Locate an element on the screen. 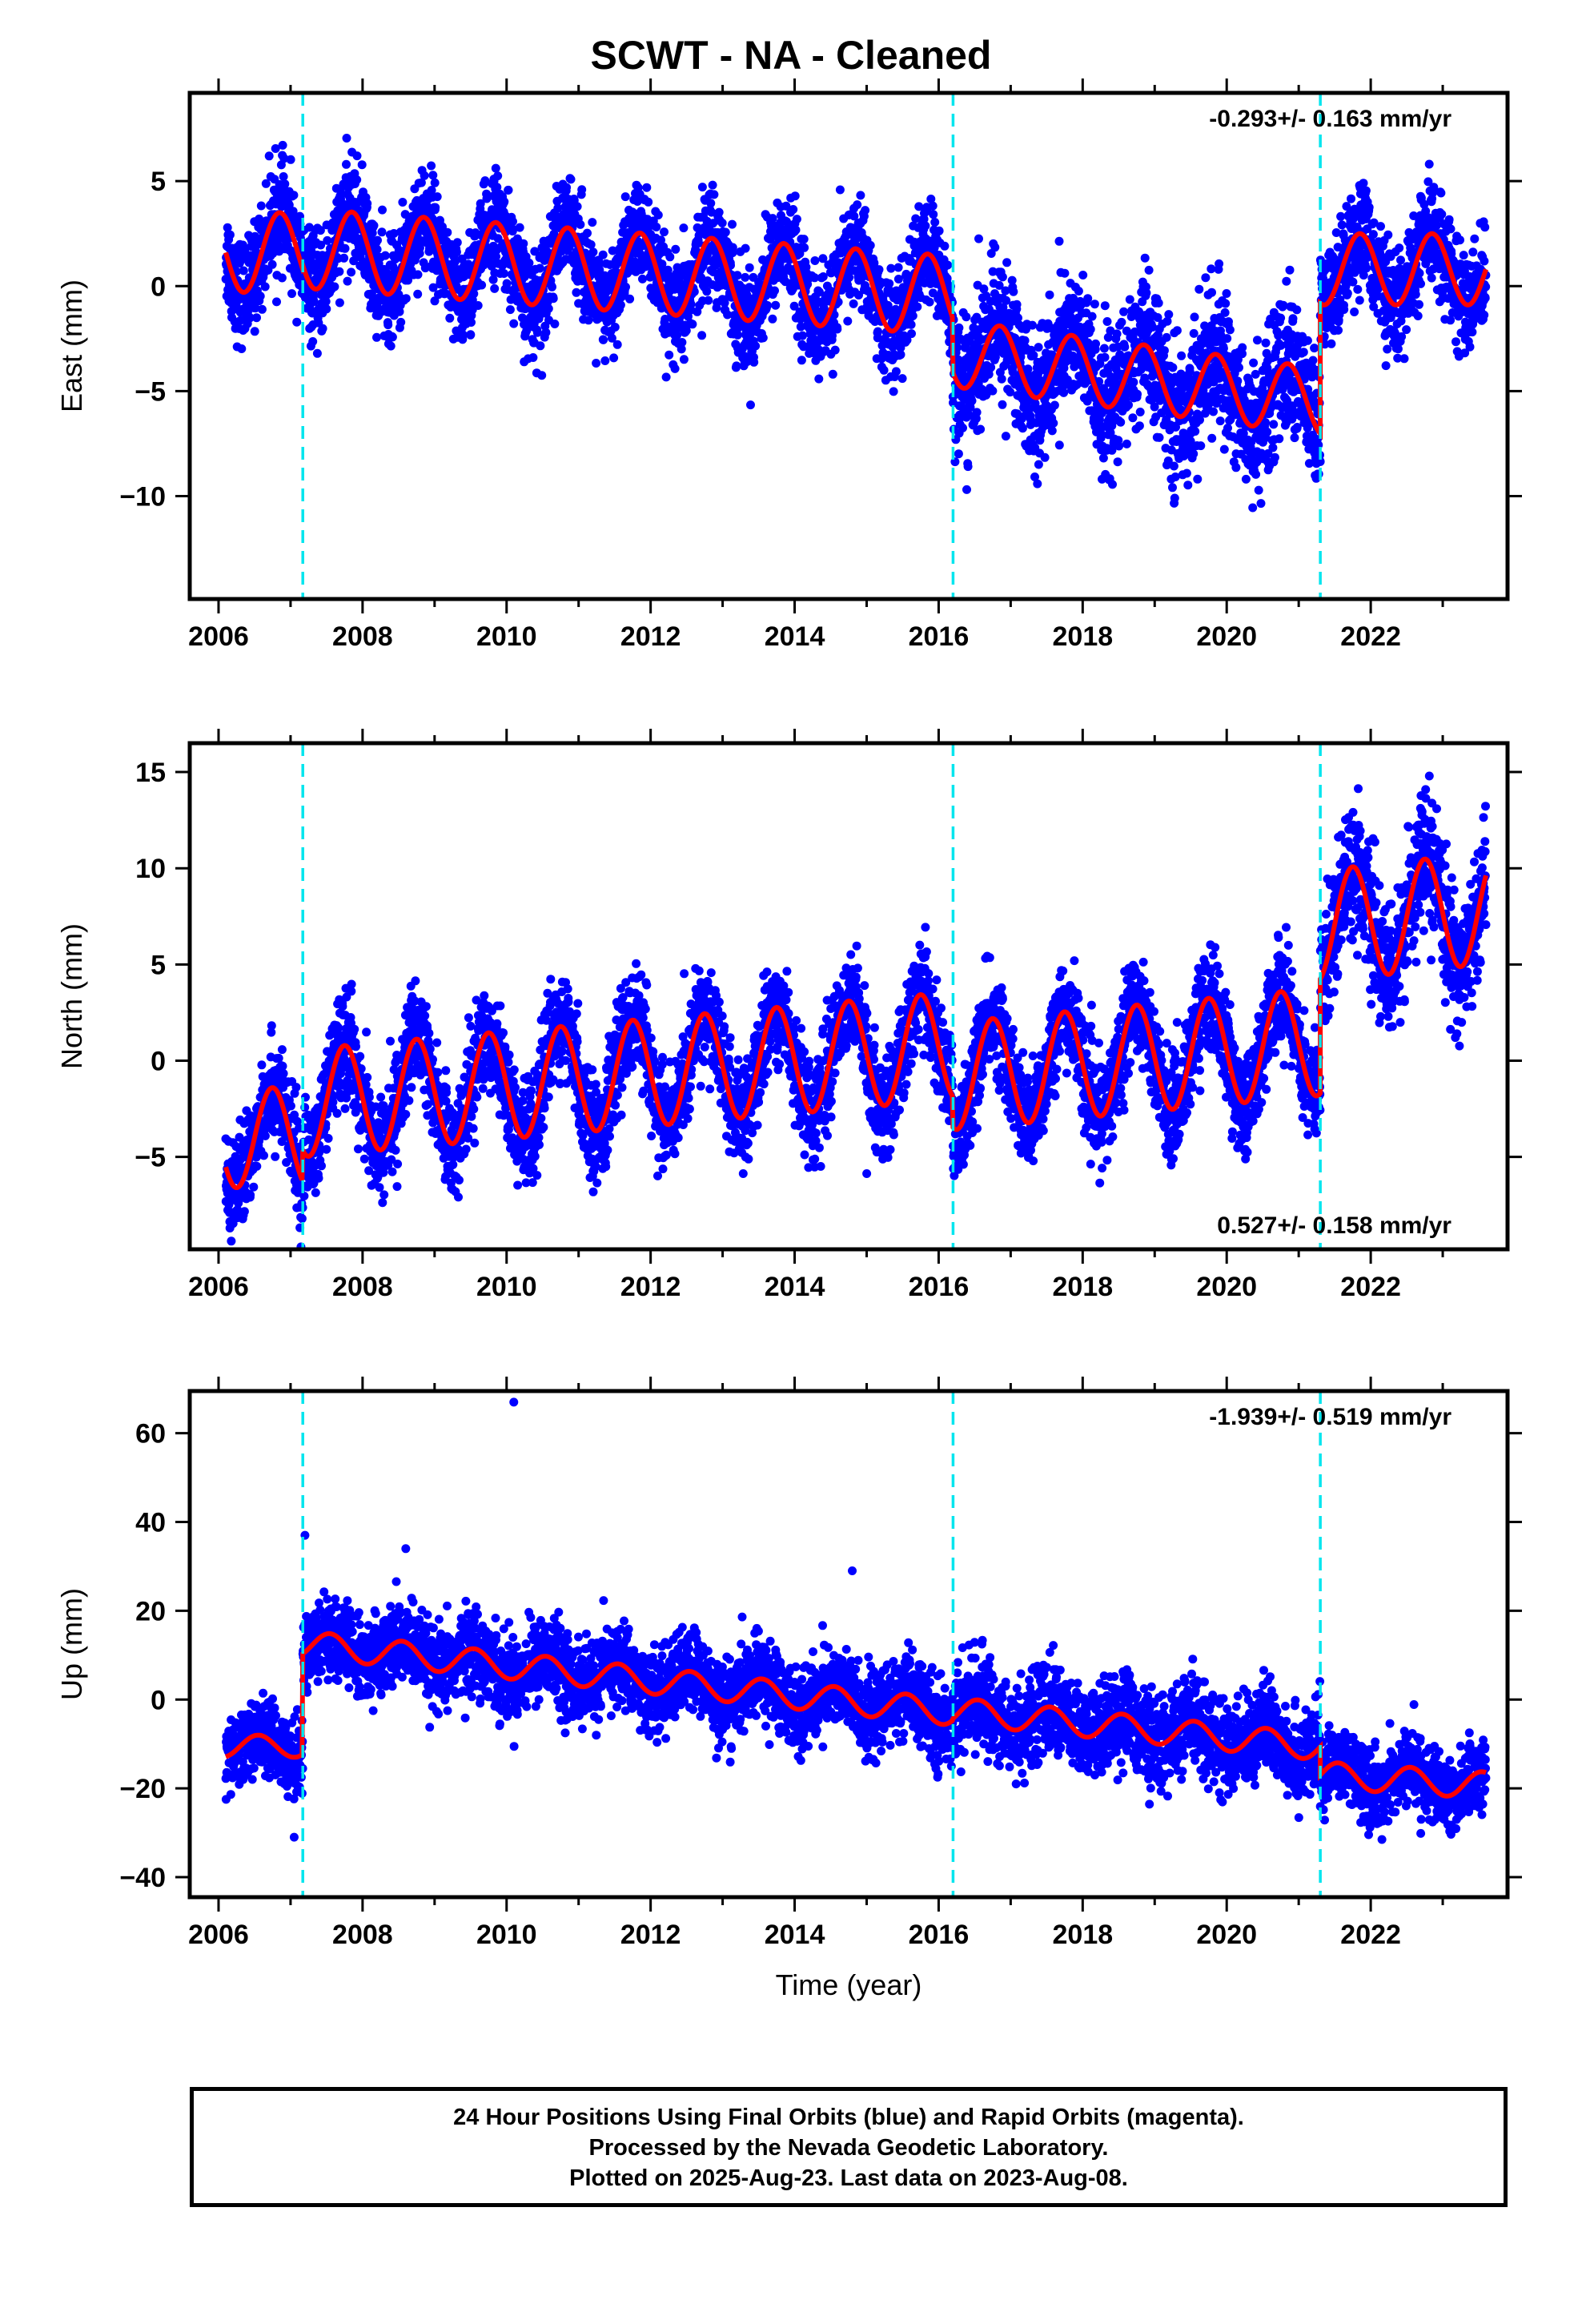  east-points-group is located at coordinates (856, 323).